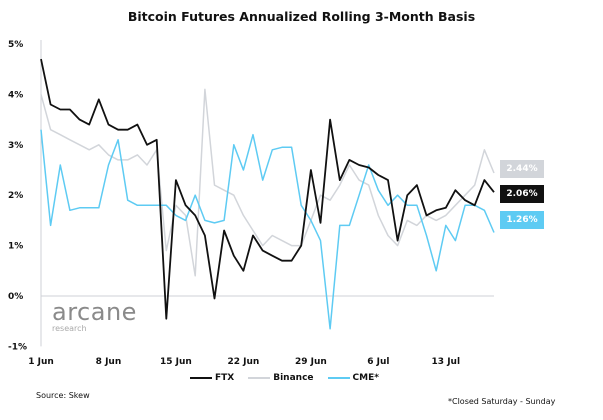  Describe the element at coordinates (259, 378) in the screenshot. I see `legend-swatch-binance` at that location.